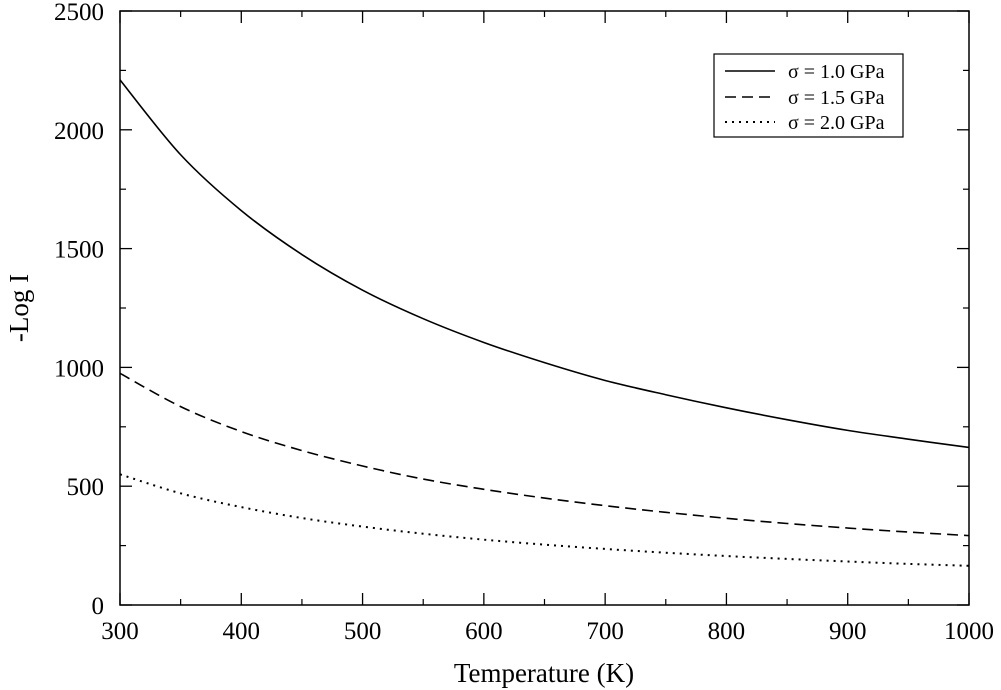 The image size is (1001, 690). Describe the element at coordinates (836, 72) in the screenshot. I see `legend-label-1: σ = 1.0 GPa` at that location.